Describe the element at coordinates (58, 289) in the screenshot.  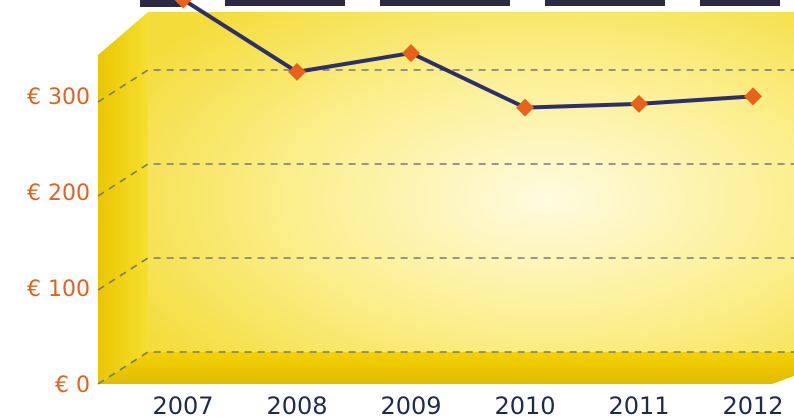
I see `y-tick-label: € 100` at that location.